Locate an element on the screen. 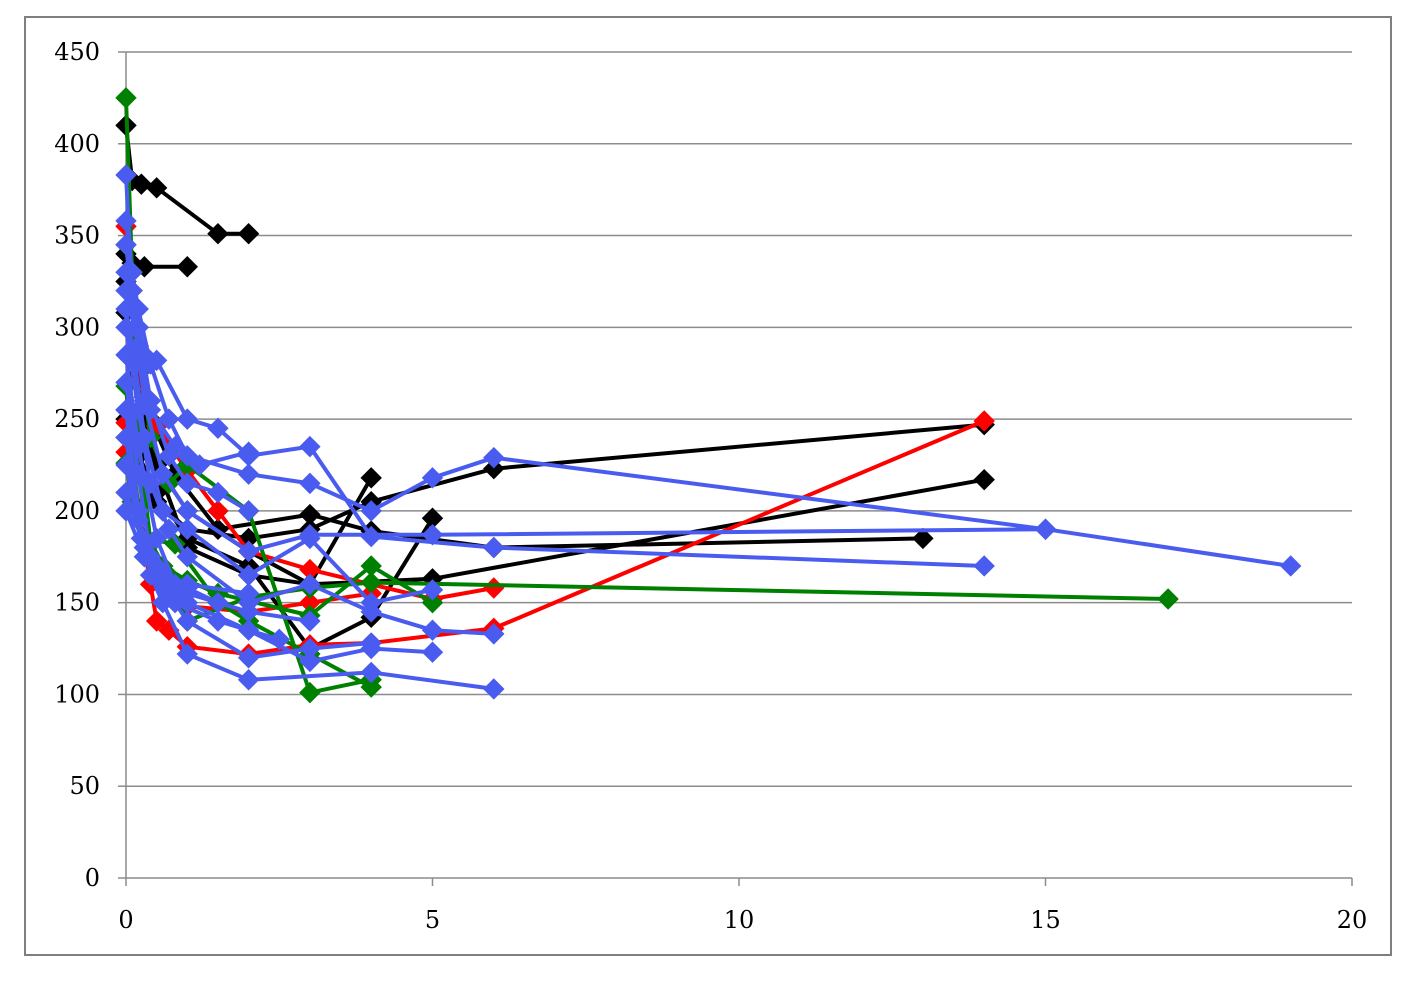 Image resolution: width=1417 pixels, height=982 pixels. x-tick-label: 5 is located at coordinates (432, 920).